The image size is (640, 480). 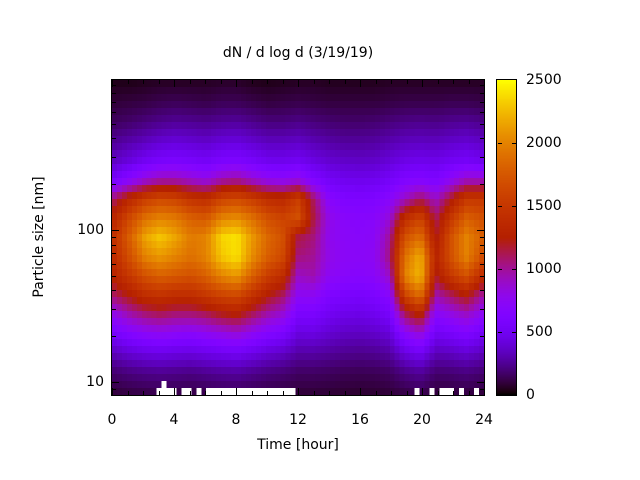 I want to click on colorbar-tick-label: 1500, so click(x=544, y=206).